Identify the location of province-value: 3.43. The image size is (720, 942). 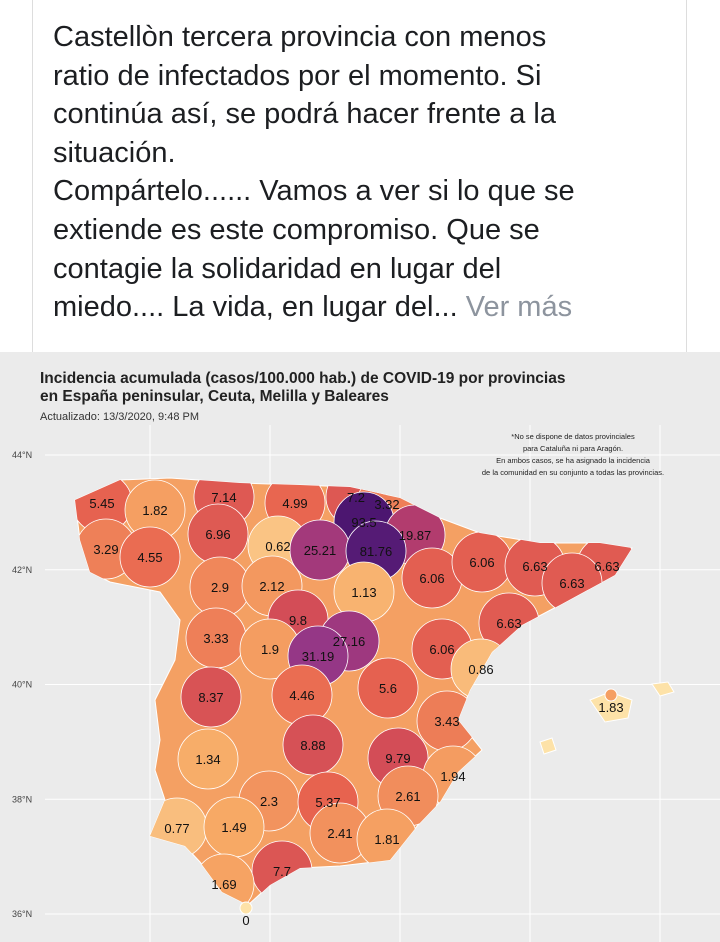
(446, 721).